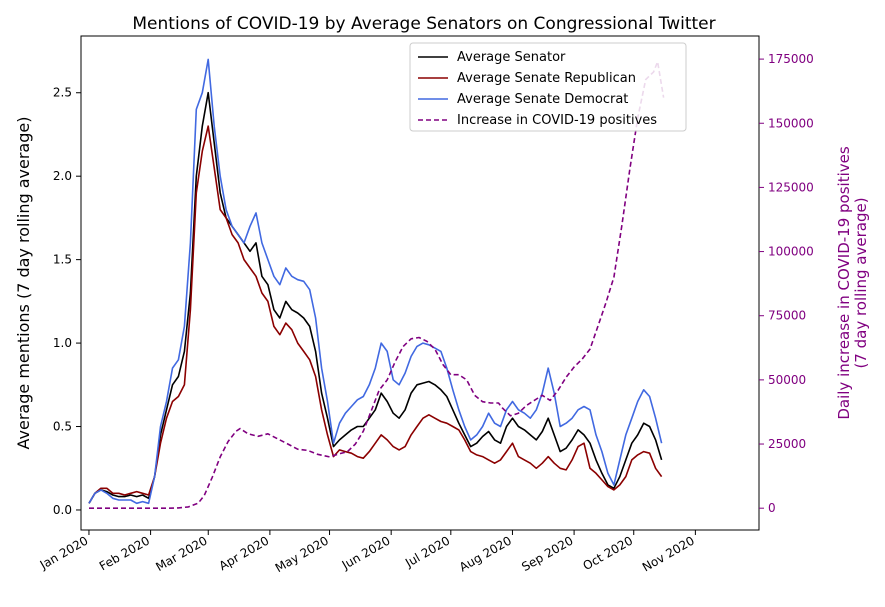 The height and width of the screenshot is (607, 885). What do you see at coordinates (668, 553) in the screenshot?
I see `x-tick-label: Nov 2020` at bounding box center [668, 553].